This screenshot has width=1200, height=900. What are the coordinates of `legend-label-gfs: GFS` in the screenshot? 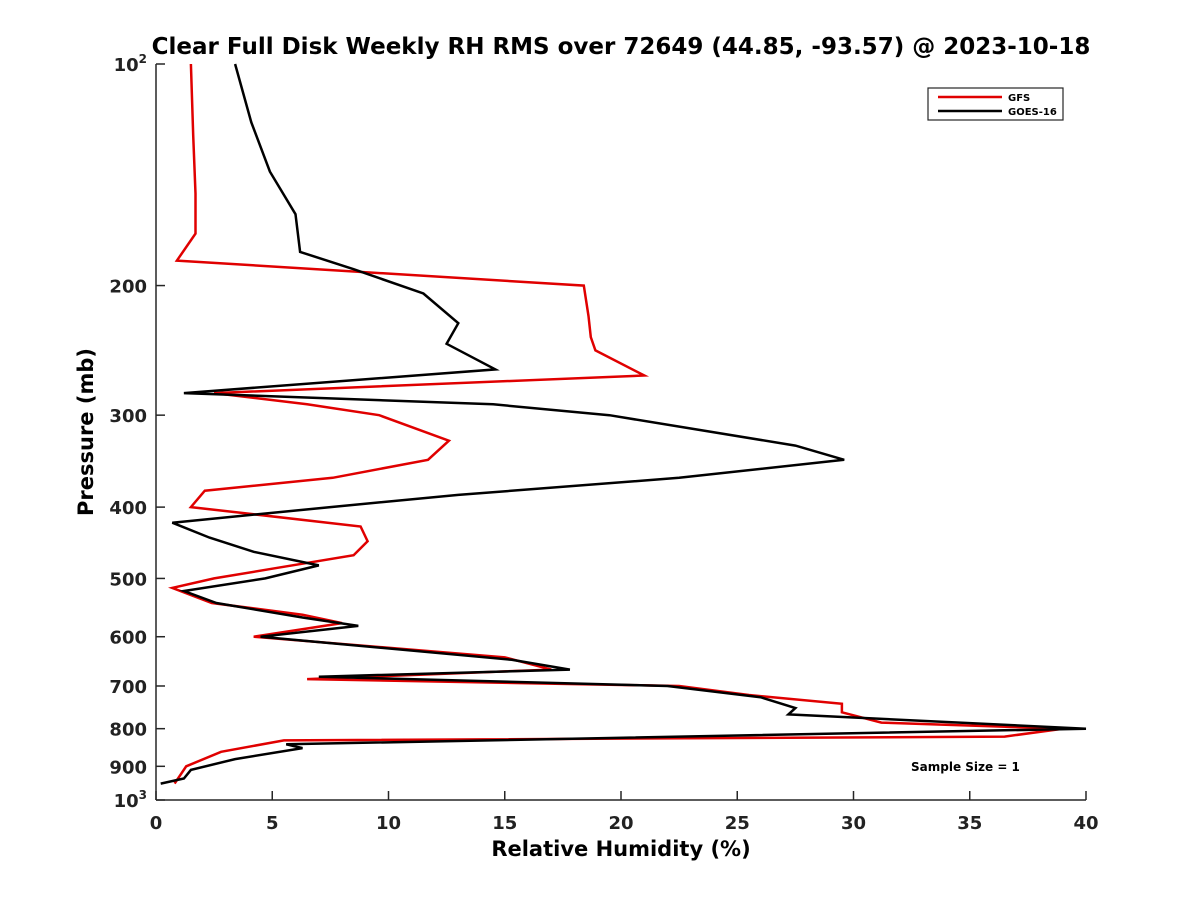 It's located at (1019, 98).